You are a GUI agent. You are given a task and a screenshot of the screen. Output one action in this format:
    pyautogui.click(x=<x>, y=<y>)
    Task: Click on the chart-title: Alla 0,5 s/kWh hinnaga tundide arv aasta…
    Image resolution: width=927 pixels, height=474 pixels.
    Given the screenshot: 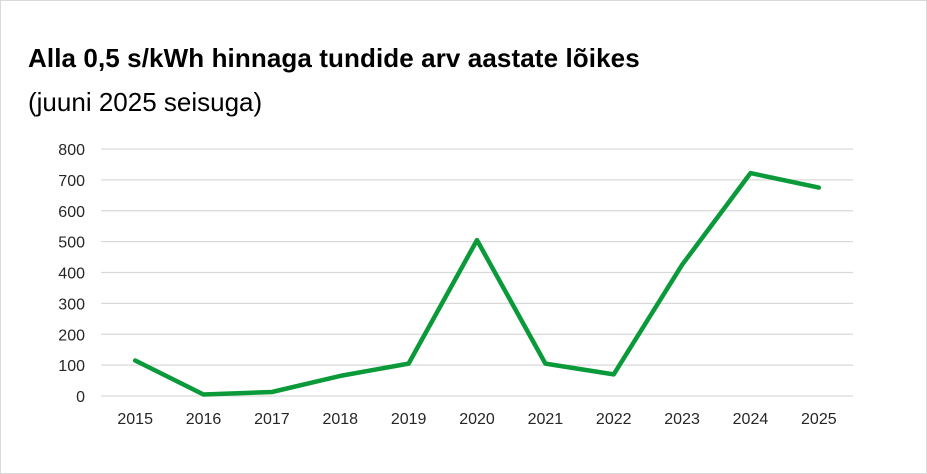 What is the action you would take?
    pyautogui.click(x=334, y=58)
    